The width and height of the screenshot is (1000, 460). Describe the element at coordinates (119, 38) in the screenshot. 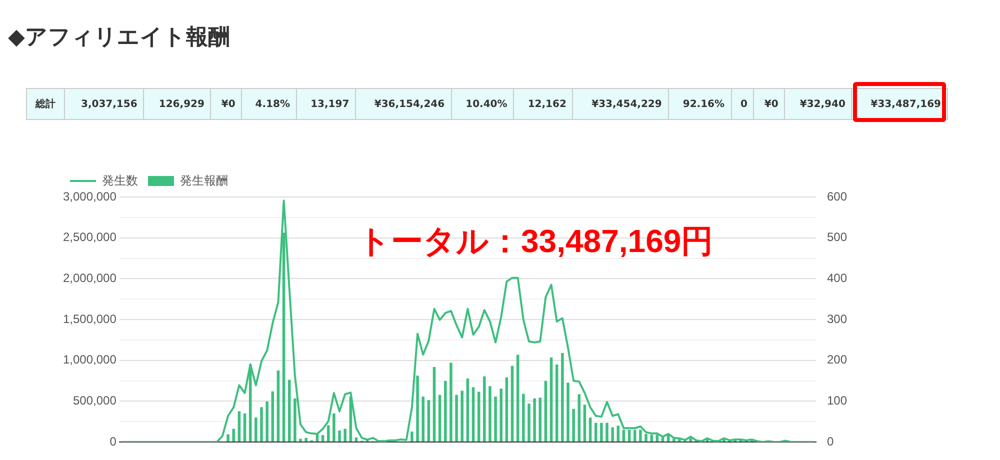

I see `chart-title: ◆アフィリエイト報酬` at that location.